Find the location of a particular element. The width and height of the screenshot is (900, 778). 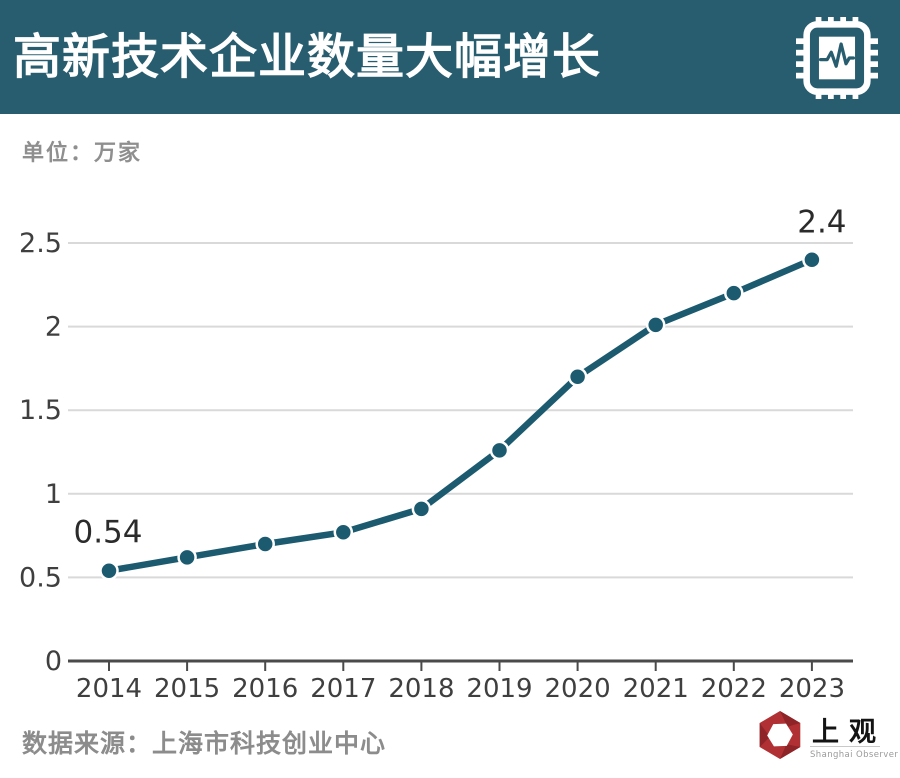

shanghai-observer-logo: 上观 Shanghai Observer is located at coordinates (827, 737).